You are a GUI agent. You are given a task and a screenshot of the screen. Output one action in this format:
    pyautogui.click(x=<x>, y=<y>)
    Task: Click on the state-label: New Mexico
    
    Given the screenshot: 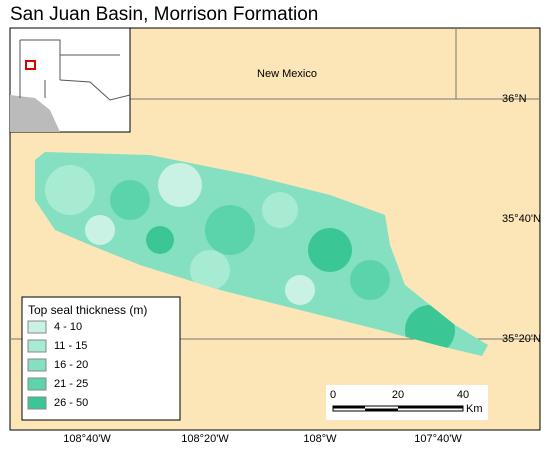 What is the action you would take?
    pyautogui.click(x=287, y=74)
    